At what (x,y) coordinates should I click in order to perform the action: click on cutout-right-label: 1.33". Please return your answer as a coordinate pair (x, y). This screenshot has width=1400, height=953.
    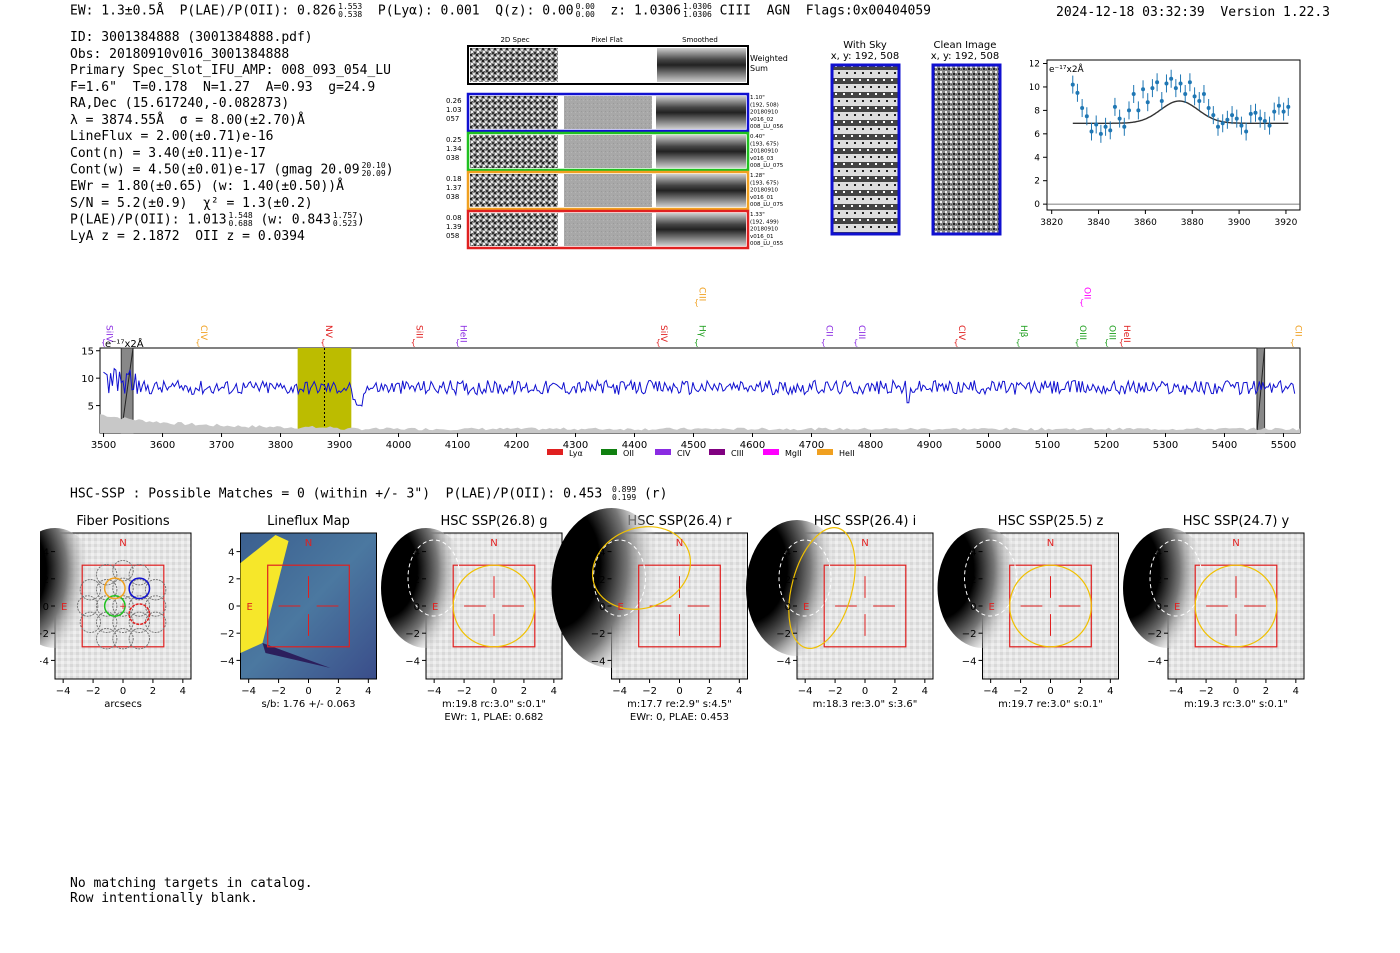
    Looking at the image, I should click on (757, 215).